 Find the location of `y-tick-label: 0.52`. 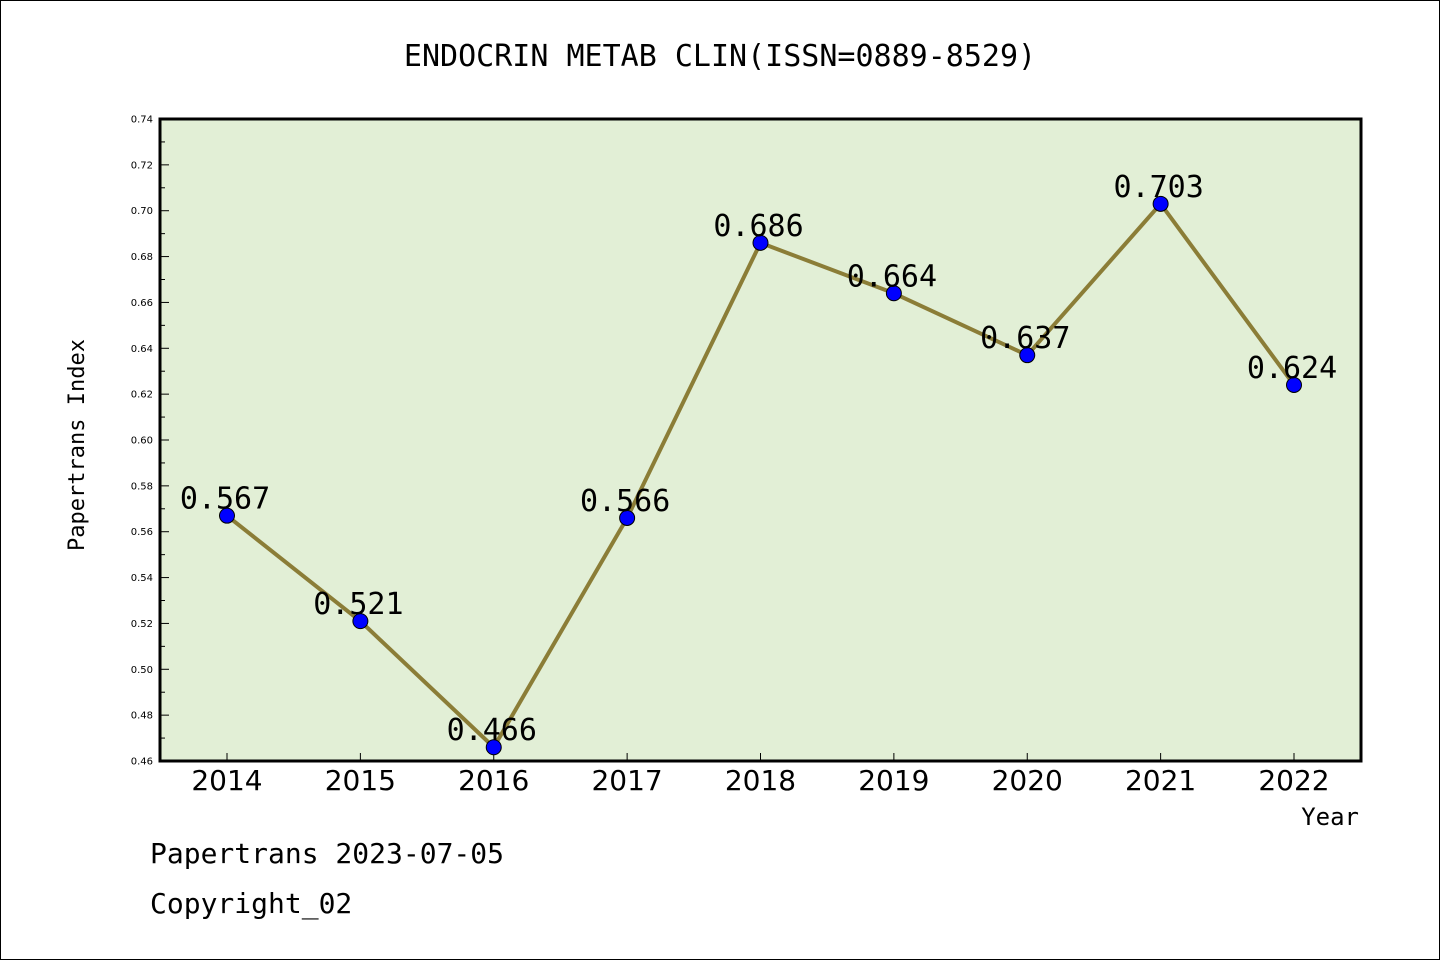

y-tick-label: 0.52 is located at coordinates (142, 624).